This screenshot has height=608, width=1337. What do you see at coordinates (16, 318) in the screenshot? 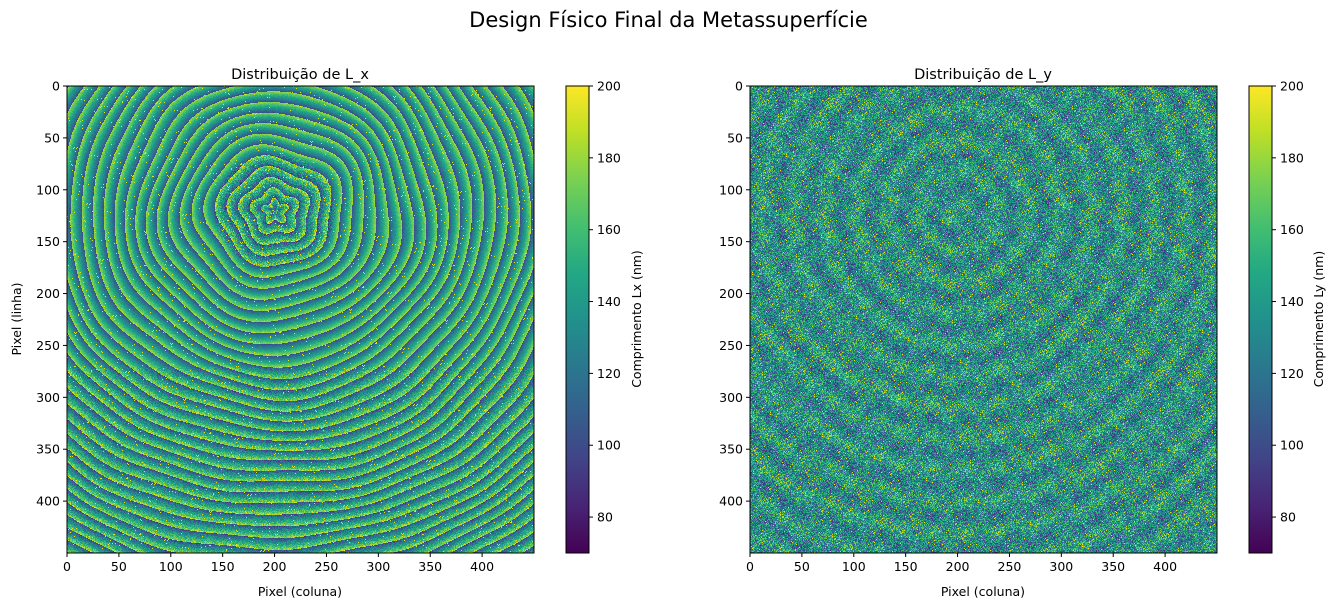
I see `y-axis-label-lx: Pixel (linha)` at bounding box center [16, 318].